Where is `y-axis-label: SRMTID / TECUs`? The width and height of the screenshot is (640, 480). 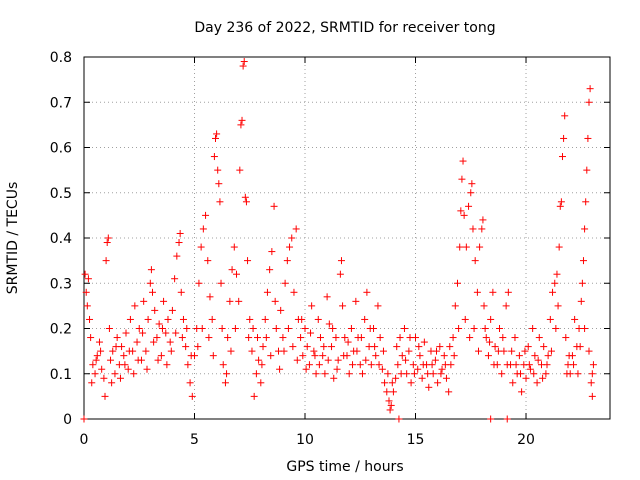 y-axis-label: SRMTID / TECUs is located at coordinates (13, 238).